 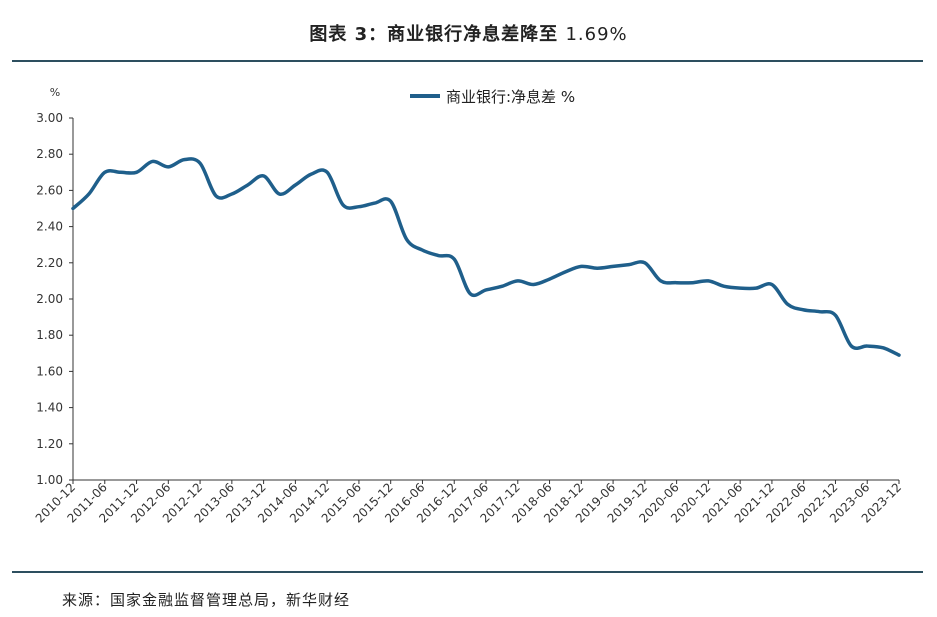 What do you see at coordinates (49, 299) in the screenshot?
I see `y-tick-label: 2.00` at bounding box center [49, 299].